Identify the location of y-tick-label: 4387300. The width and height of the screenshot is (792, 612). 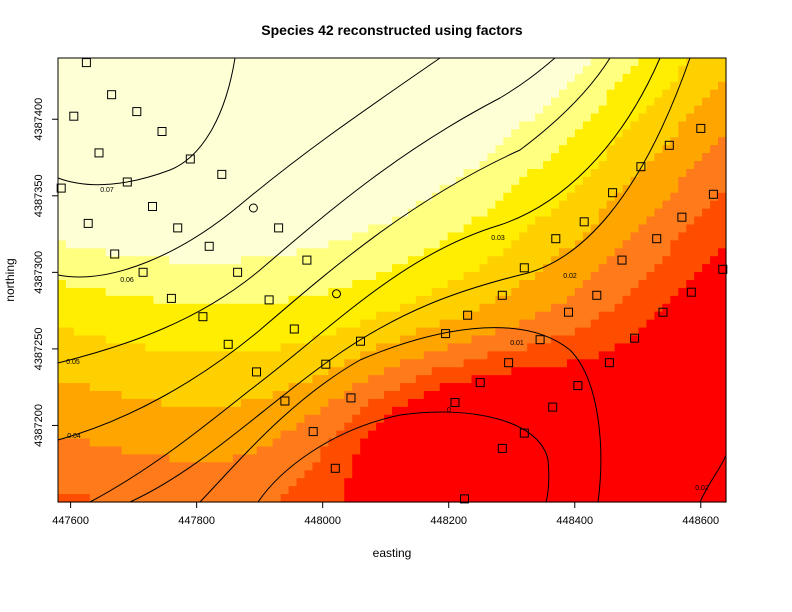
(39, 272).